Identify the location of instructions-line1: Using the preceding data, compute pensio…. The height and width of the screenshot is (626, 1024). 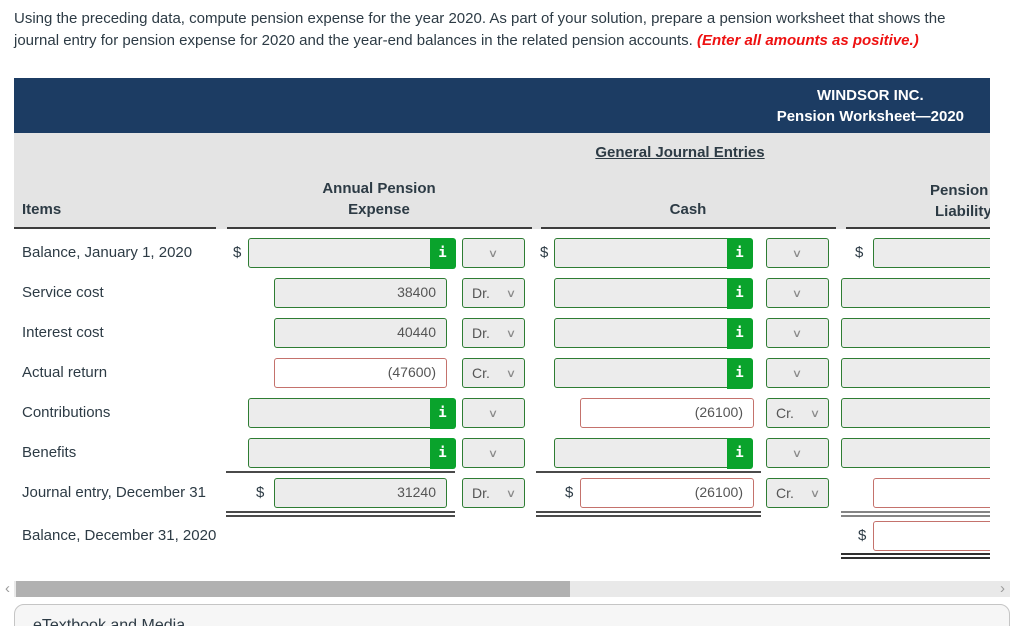
(480, 18).